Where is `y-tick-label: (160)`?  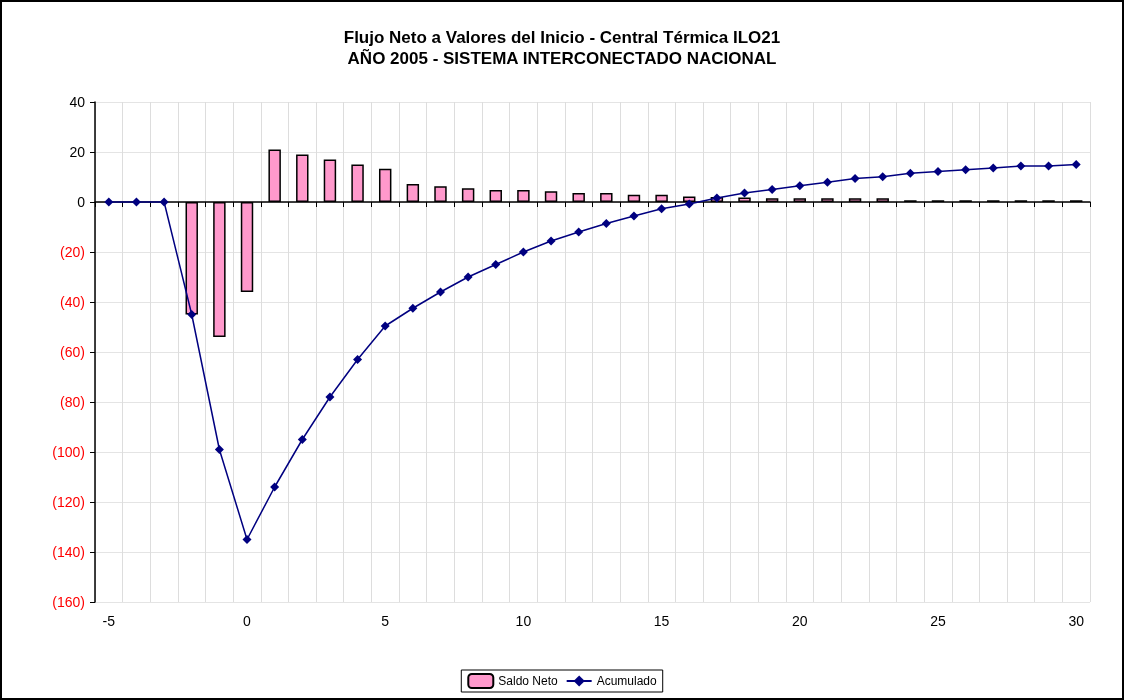
y-tick-label: (160) is located at coordinates (68, 602).